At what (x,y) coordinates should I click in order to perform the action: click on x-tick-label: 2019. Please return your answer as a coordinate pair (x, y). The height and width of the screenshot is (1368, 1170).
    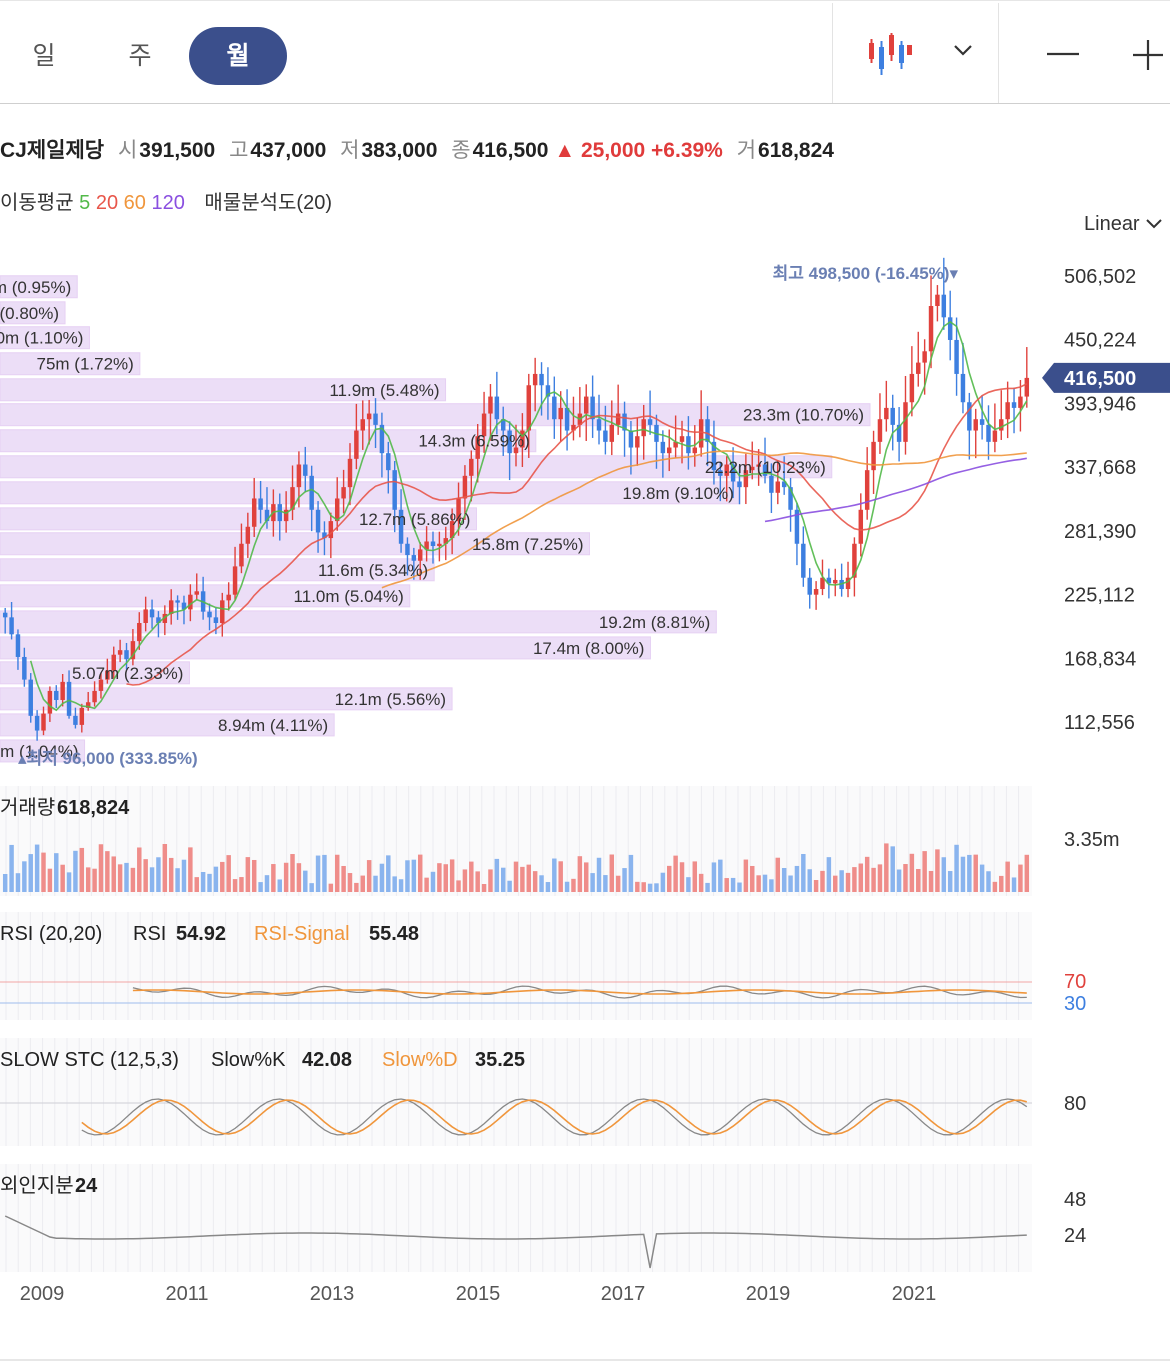
    Looking at the image, I should click on (768, 1294).